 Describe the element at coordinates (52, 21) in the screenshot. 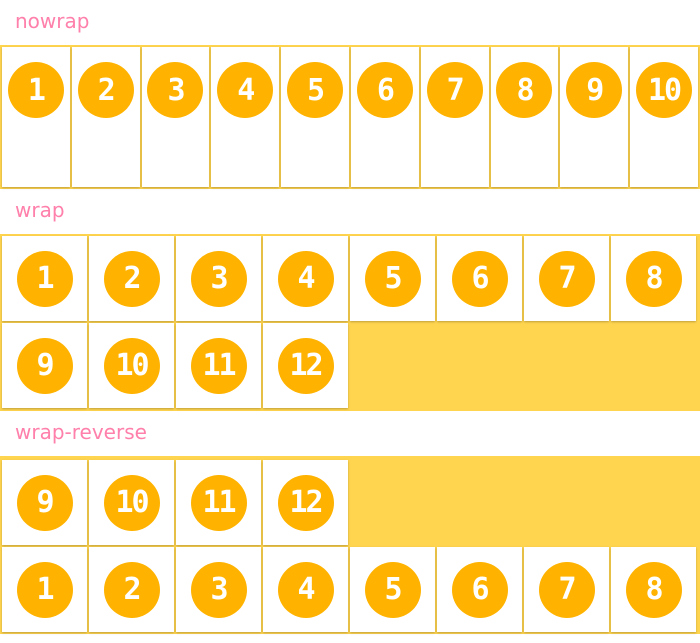

I see `section-label: nowrap` at that location.